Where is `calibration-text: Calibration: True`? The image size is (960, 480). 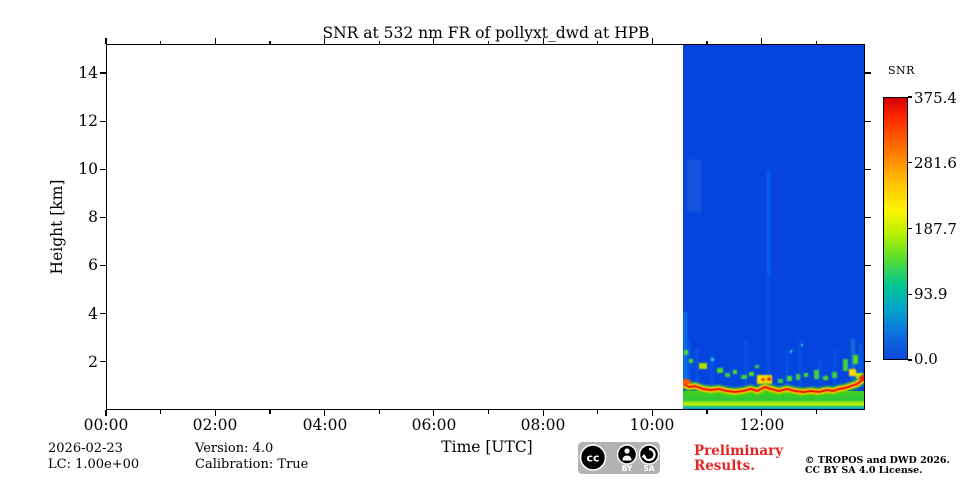 calibration-text: Calibration: True is located at coordinates (252, 464).